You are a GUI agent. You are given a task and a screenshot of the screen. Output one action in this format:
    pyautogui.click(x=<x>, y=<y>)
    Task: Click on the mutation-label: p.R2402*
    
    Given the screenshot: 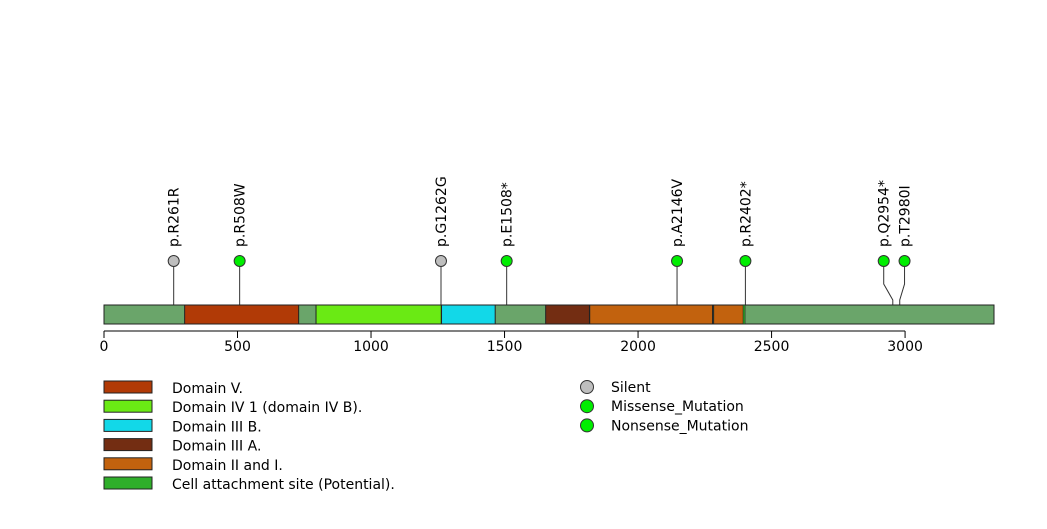 What is the action you would take?
    pyautogui.click(x=746, y=214)
    